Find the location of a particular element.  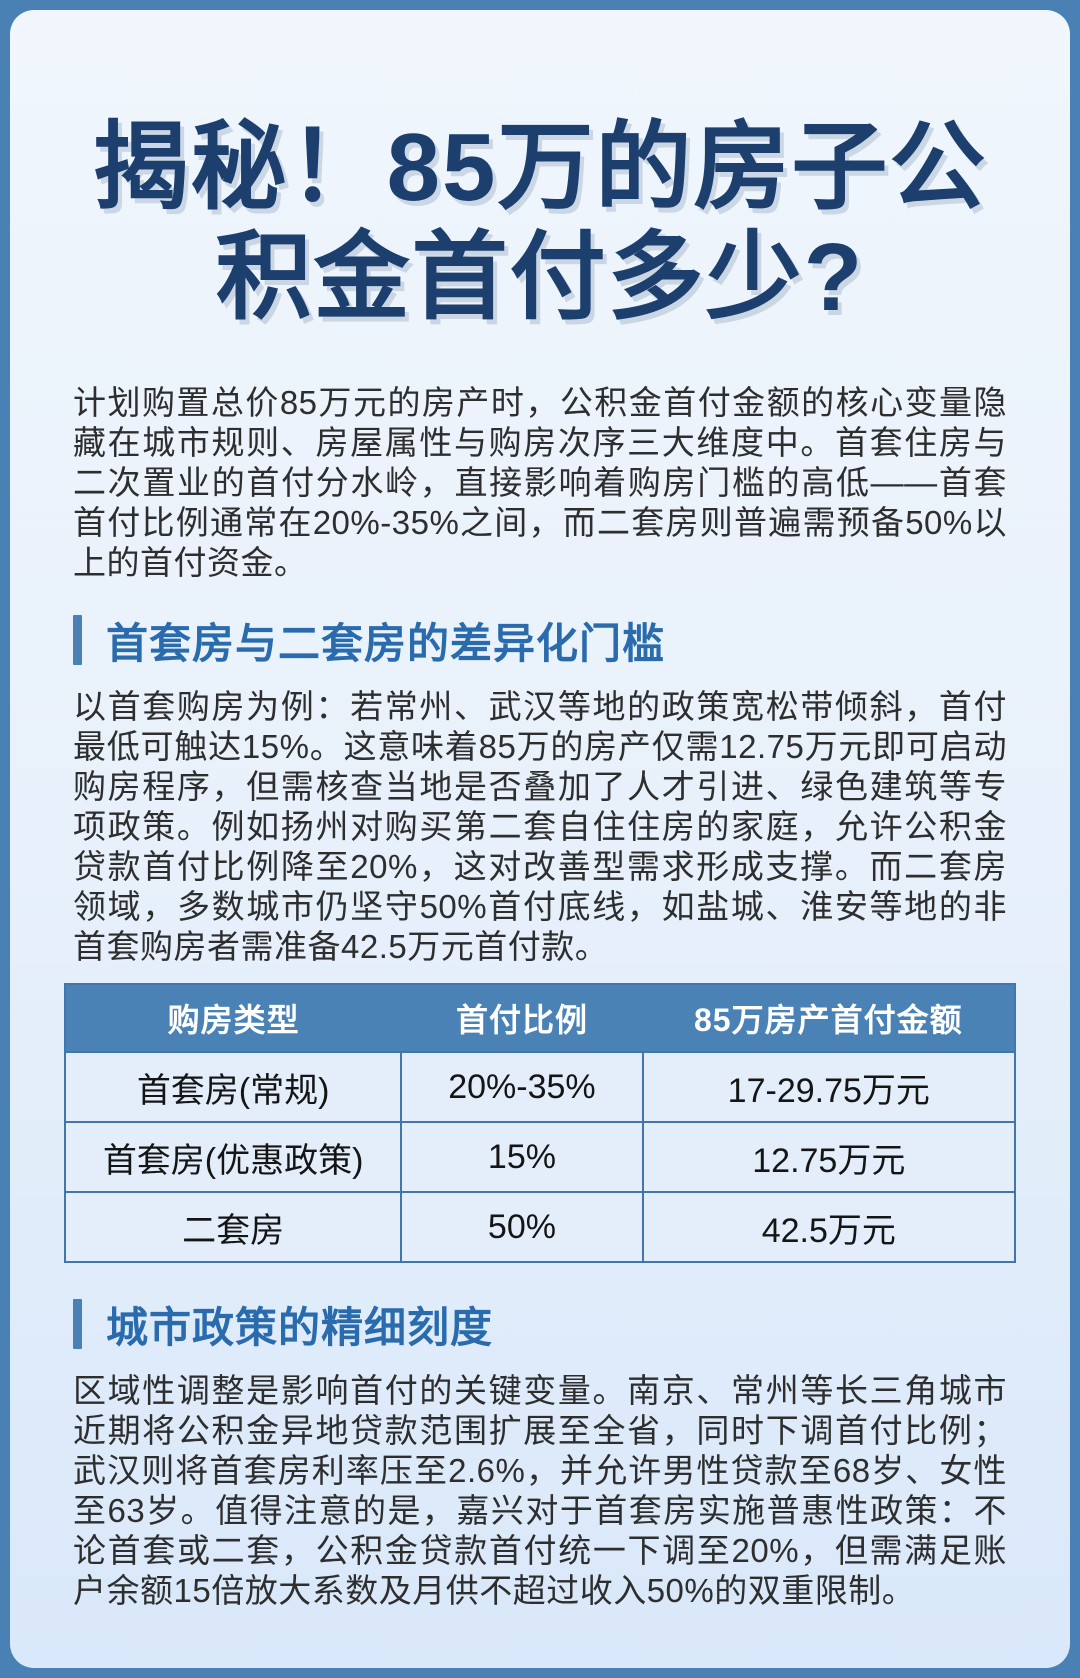

table-row: 首套房(常规) 20%-35% 17-29.75万元 is located at coordinates (540, 1087).